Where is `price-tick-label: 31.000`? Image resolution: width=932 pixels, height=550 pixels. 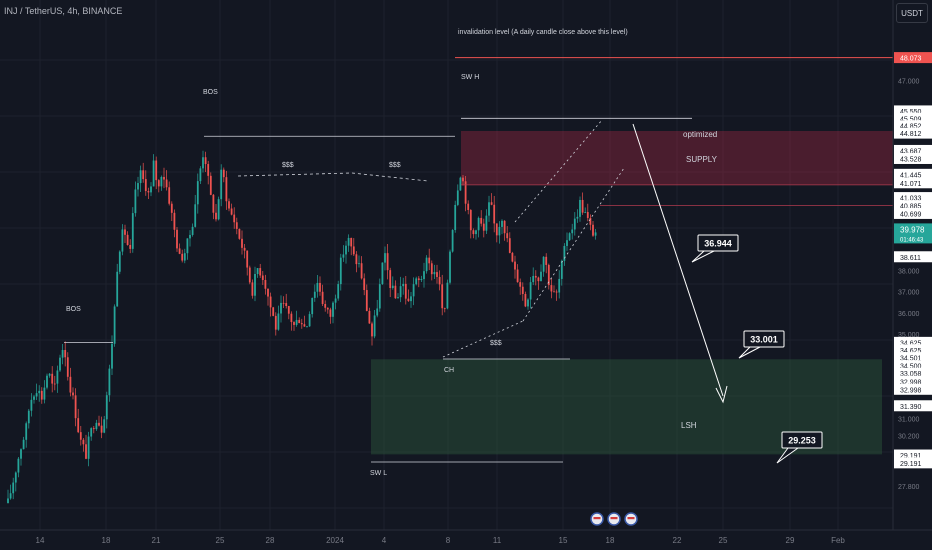 price-tick-label: 31.000 is located at coordinates (909, 419).